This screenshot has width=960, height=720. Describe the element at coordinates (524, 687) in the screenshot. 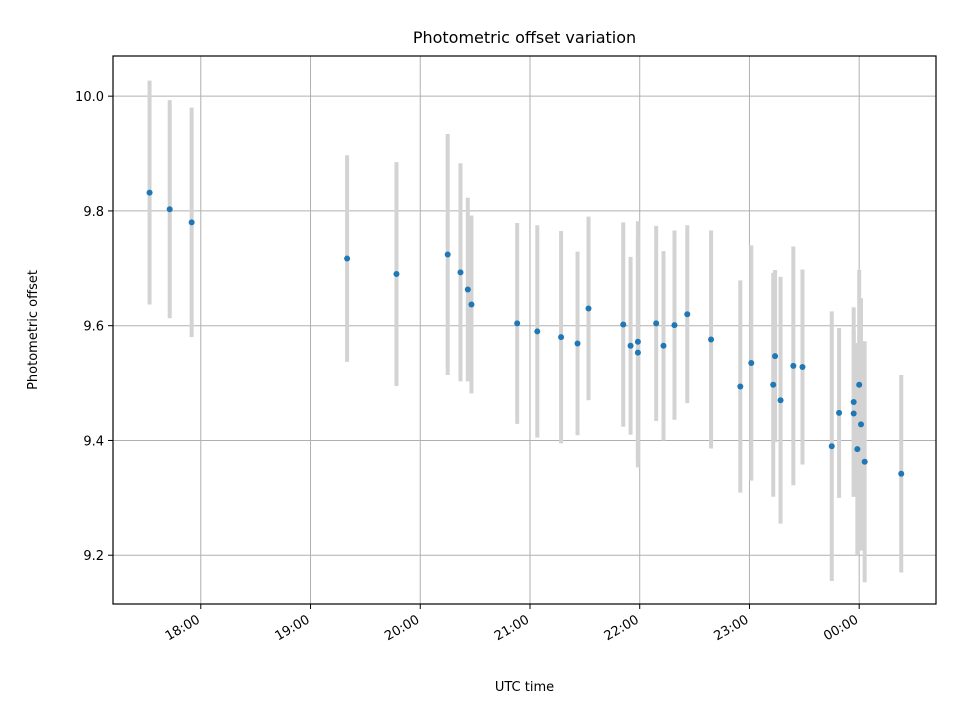

I see `x-axis-label: UTC time` at that location.